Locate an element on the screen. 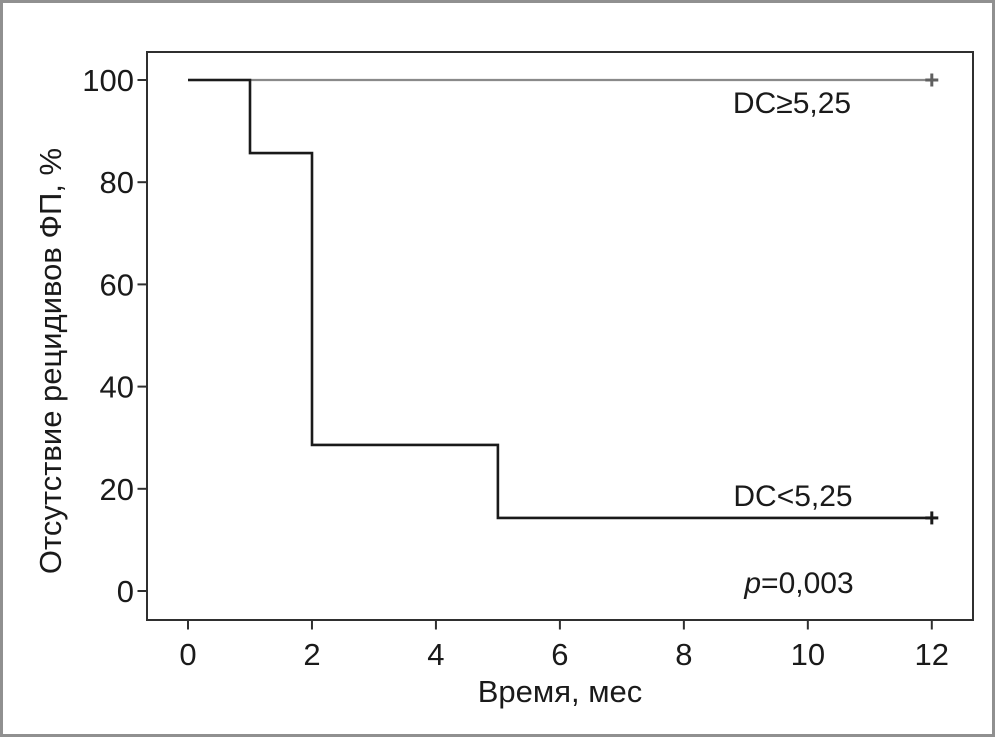 The image size is (995, 737). x-axis-title: Время, мес is located at coordinates (560, 691).